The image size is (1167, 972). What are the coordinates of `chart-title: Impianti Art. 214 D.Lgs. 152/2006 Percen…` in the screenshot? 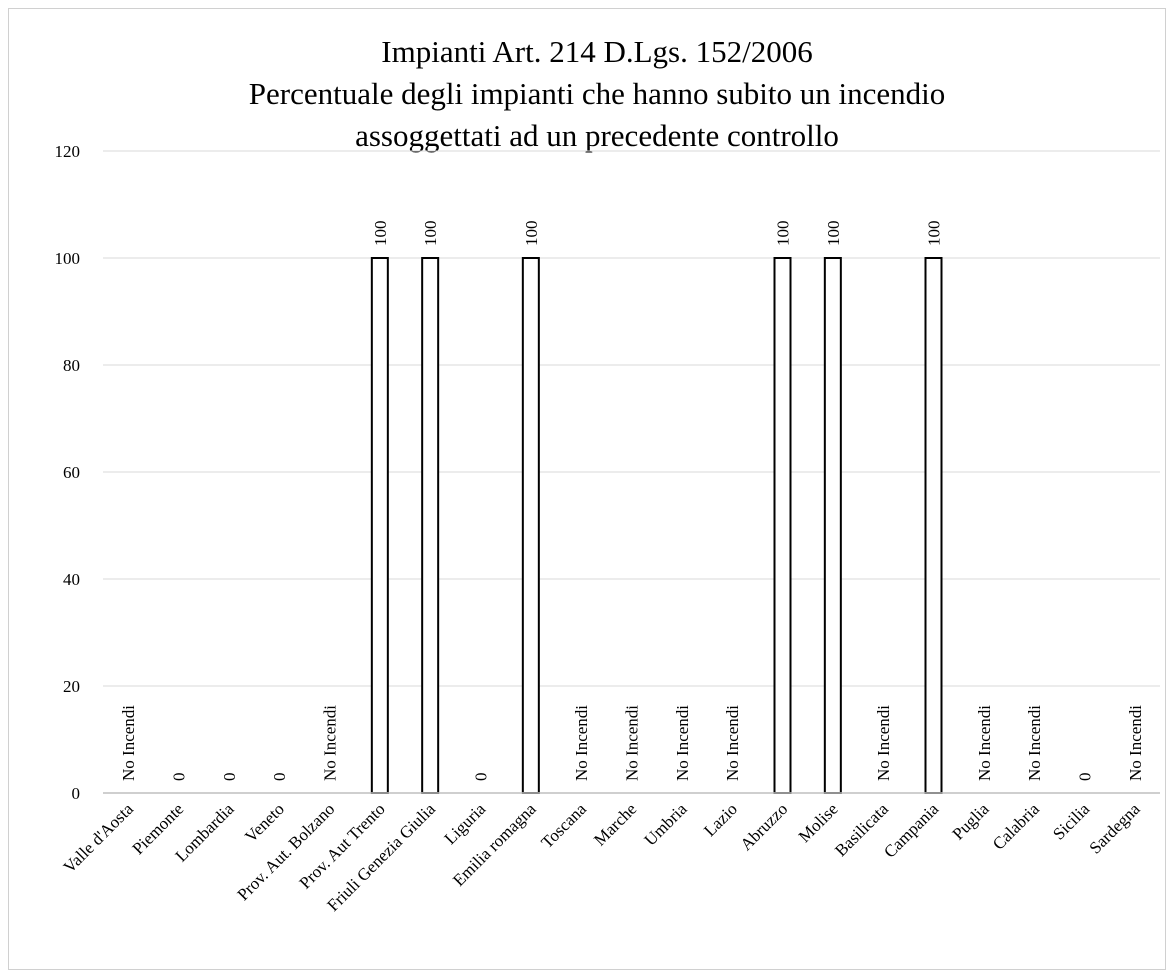 It's located at (597, 93).